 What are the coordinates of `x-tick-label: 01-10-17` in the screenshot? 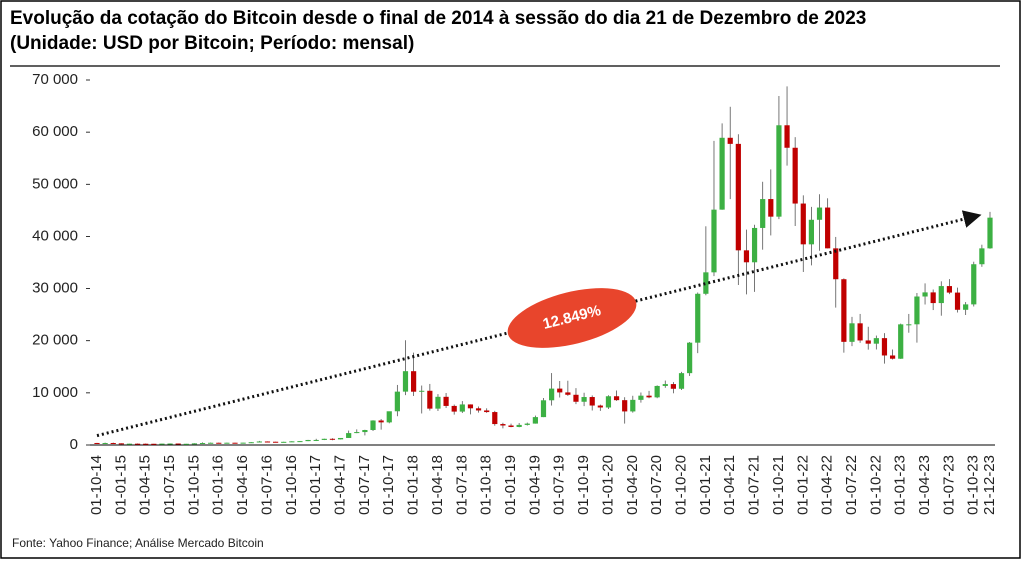 It's located at (388, 485).